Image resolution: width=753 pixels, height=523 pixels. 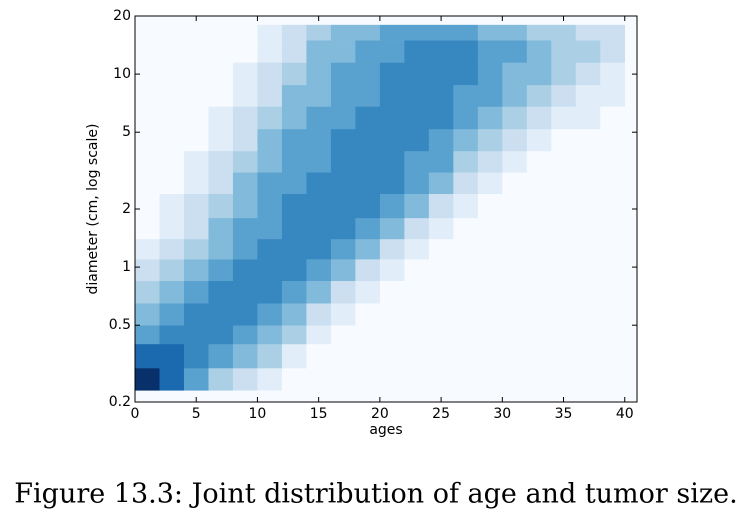 What do you see at coordinates (126, 209) in the screenshot?
I see `y-tick-label: 2` at bounding box center [126, 209].